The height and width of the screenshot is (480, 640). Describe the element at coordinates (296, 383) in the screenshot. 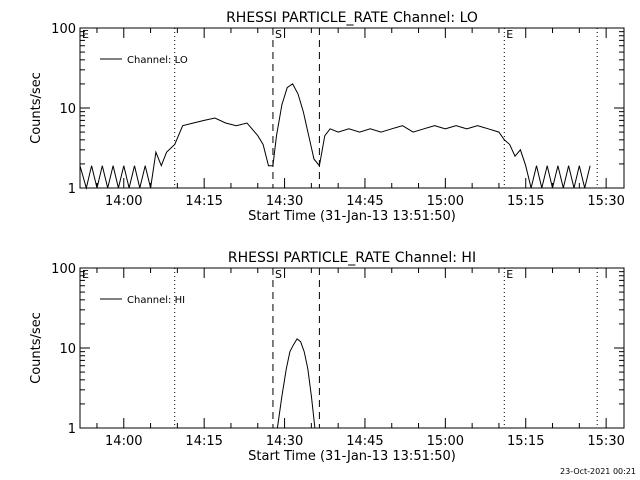

I see `series-line` at that location.